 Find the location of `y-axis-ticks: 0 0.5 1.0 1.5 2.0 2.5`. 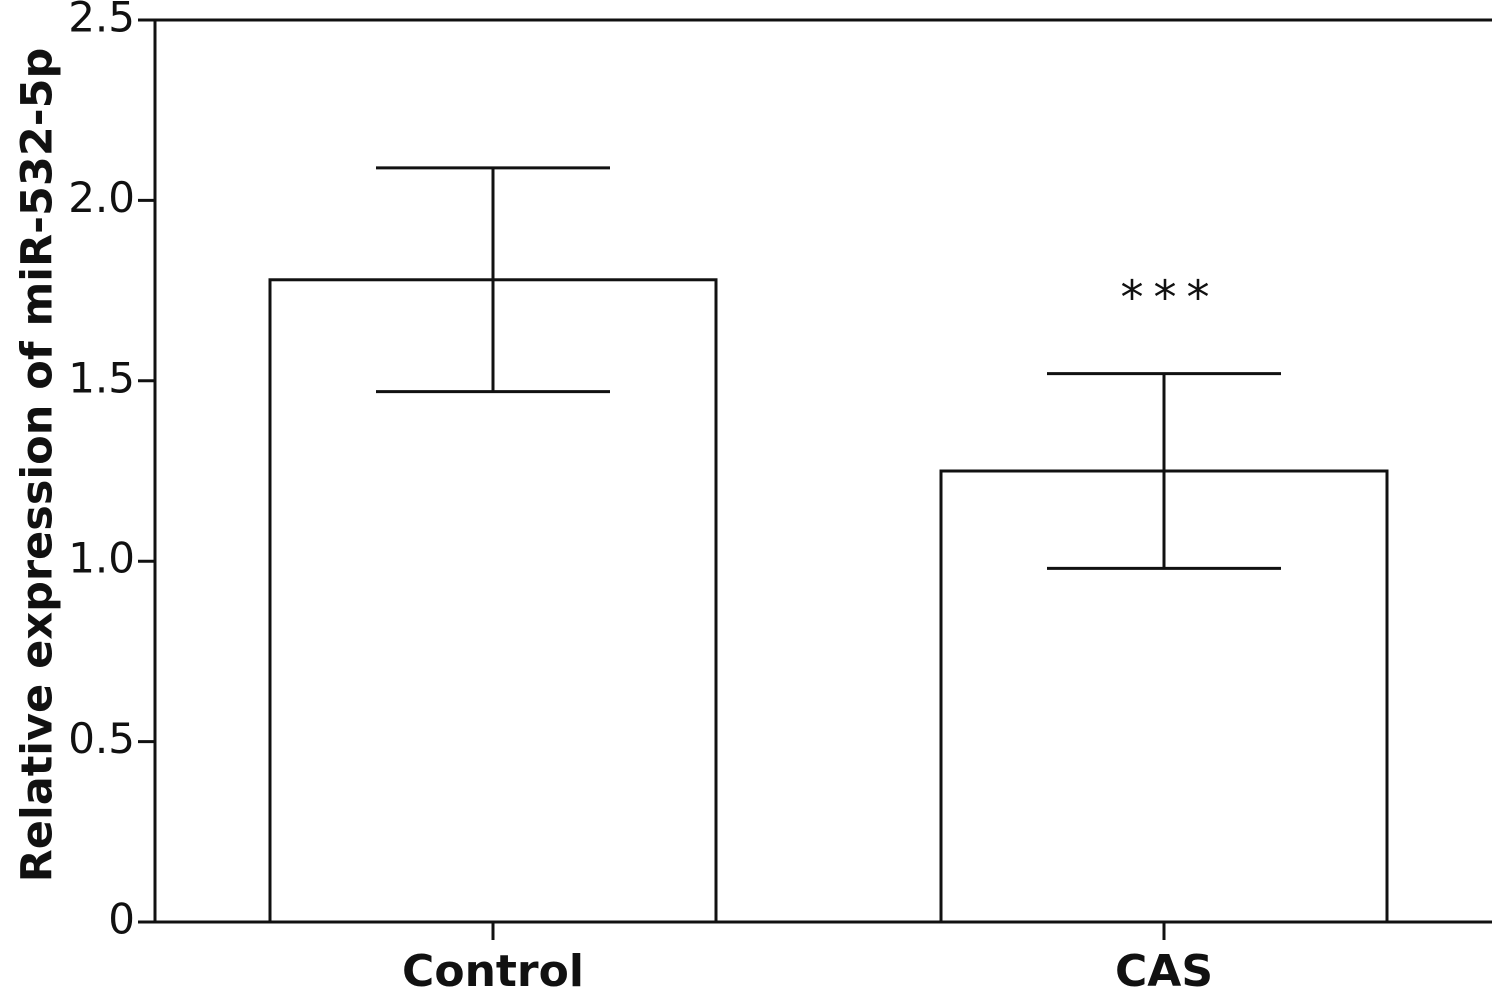

y-axis-ticks: 0 0.5 1.0 1.5 2.0 2.5 is located at coordinates (111, 472).